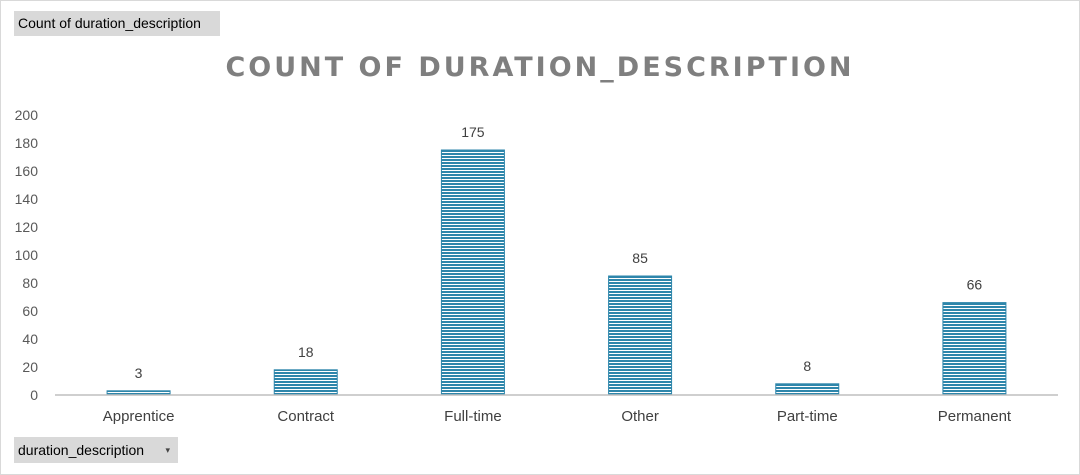 The width and height of the screenshot is (1080, 475). I want to click on y-tick-label: 100, so click(27, 255).